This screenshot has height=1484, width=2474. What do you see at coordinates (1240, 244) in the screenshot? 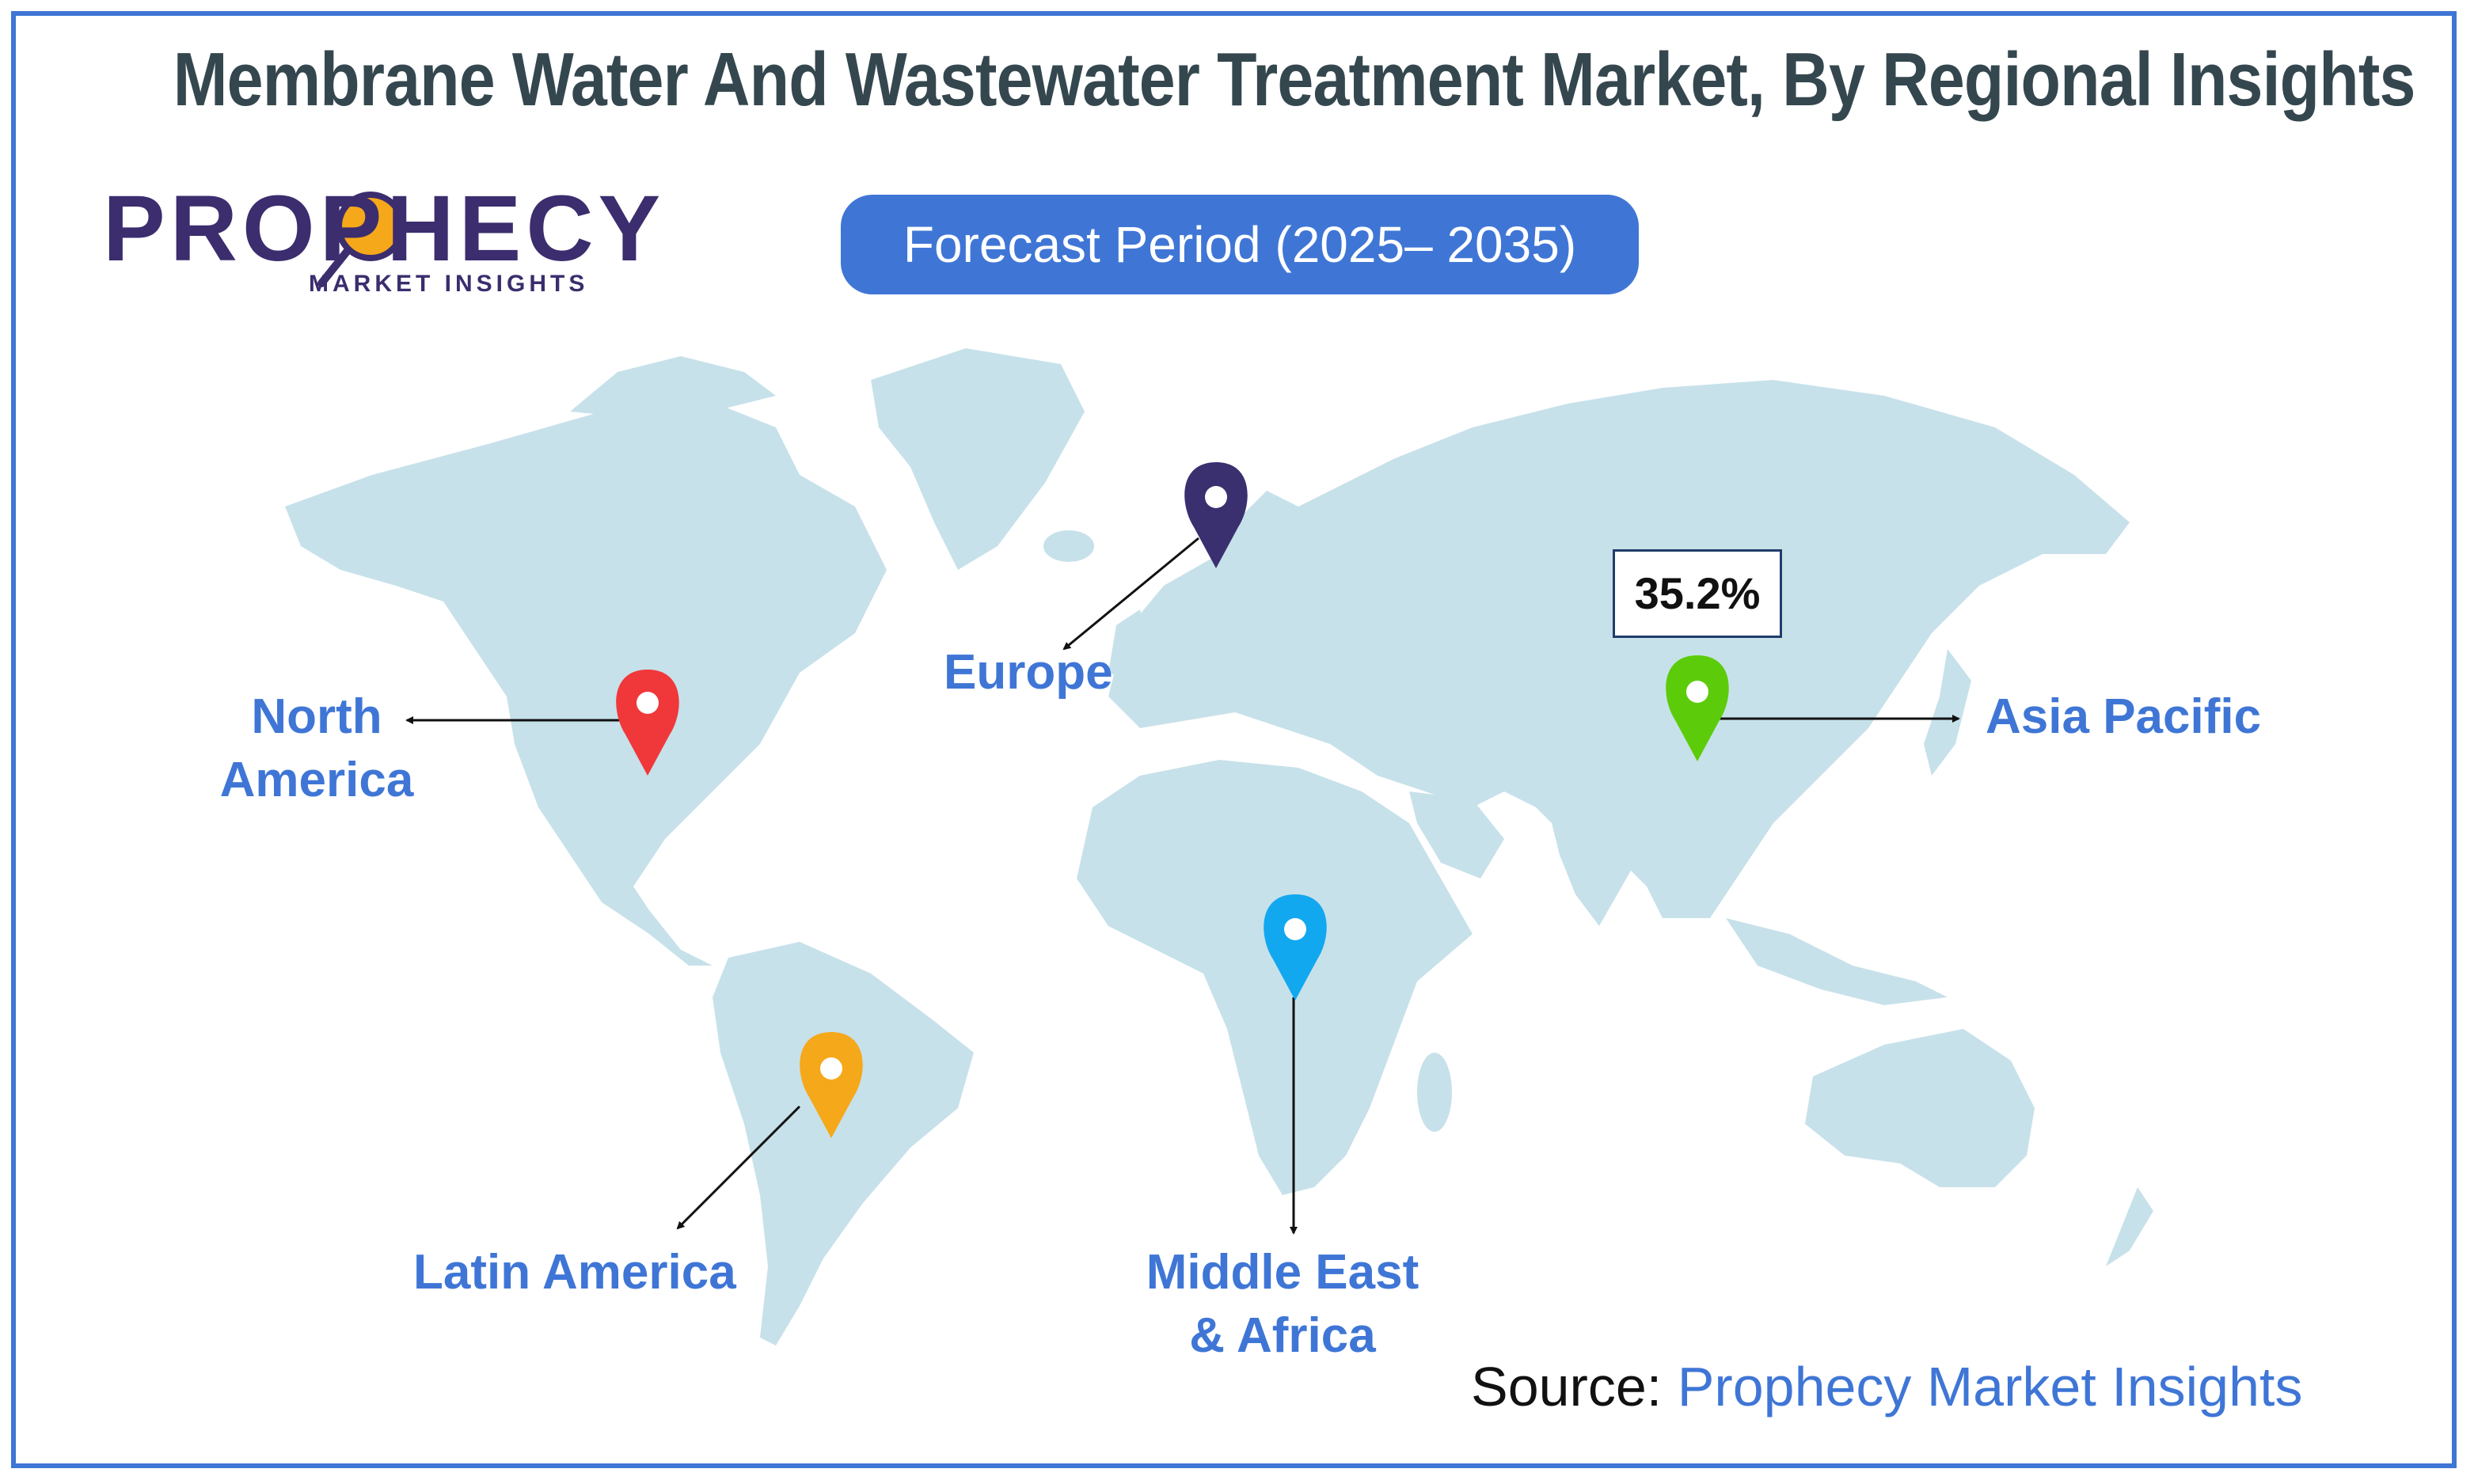
I see `forecast-period-badge: Forecast Period (2025– 2035)` at bounding box center [1240, 244].